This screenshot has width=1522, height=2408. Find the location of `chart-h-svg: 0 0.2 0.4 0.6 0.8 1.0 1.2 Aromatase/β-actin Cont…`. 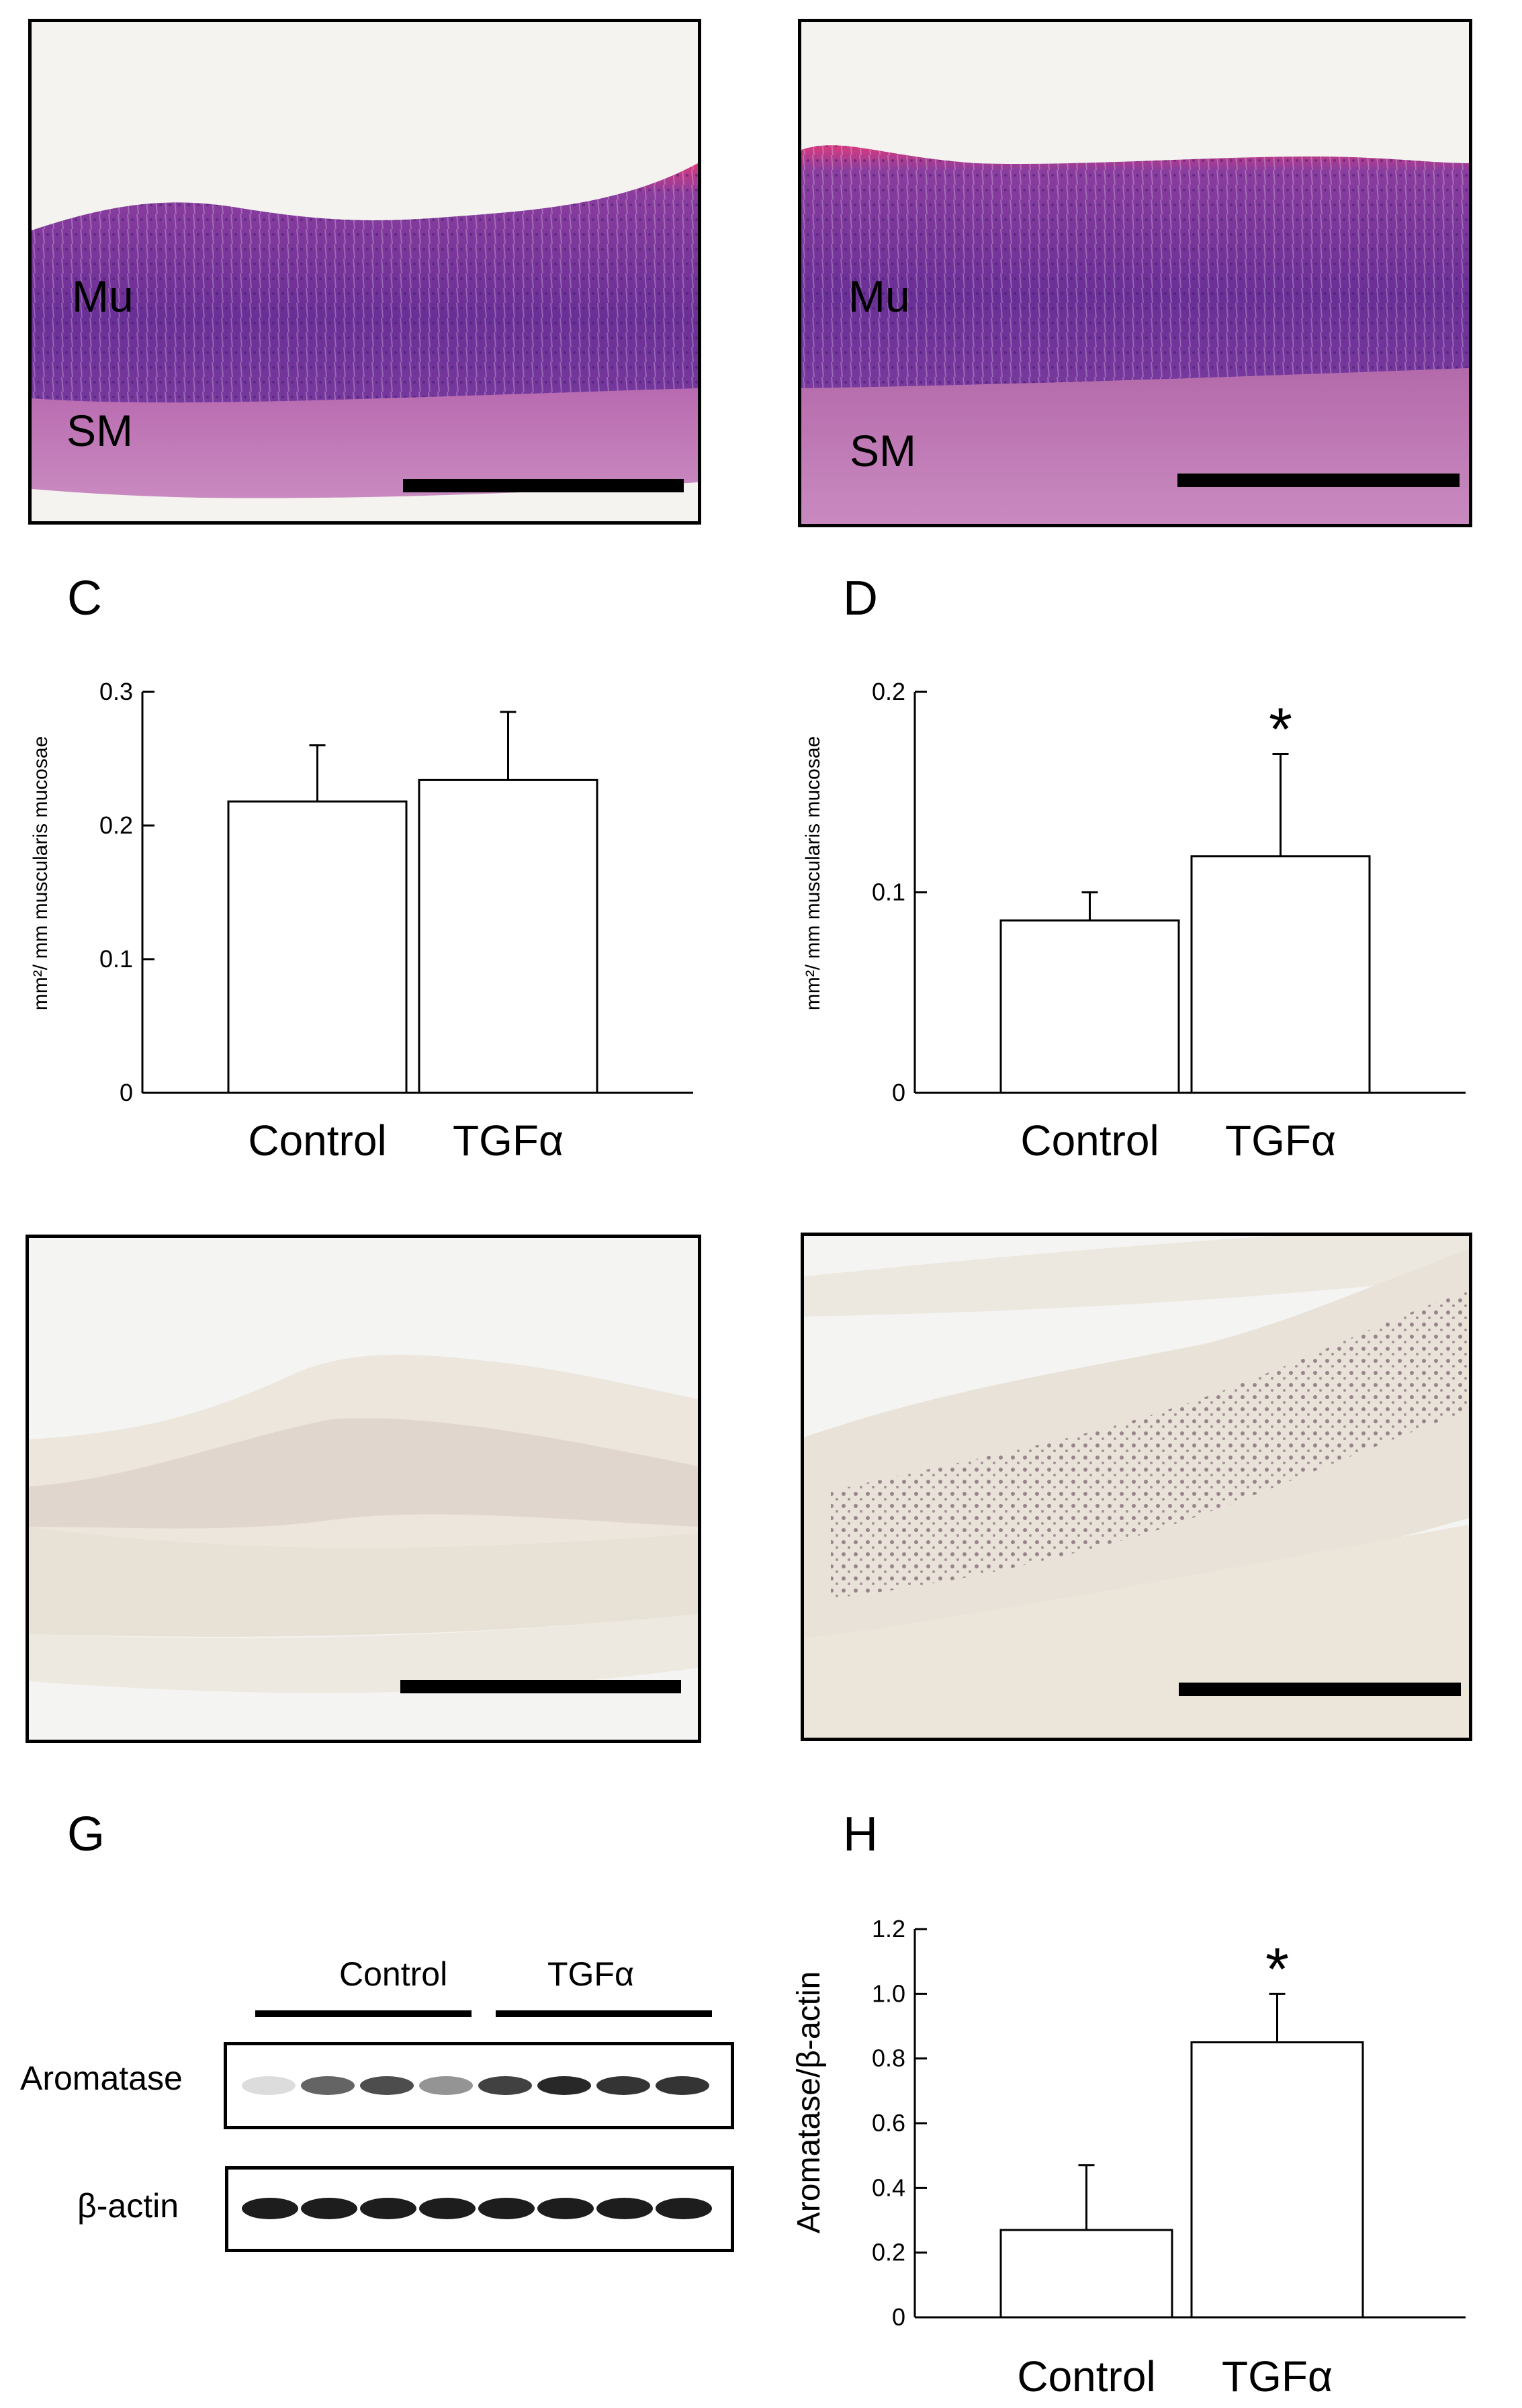

chart-h-svg: 0 0.2 0.4 0.6 0.8 1.0 1.2 Aromatase/β-actin Cont… is located at coordinates (1129, 2158).